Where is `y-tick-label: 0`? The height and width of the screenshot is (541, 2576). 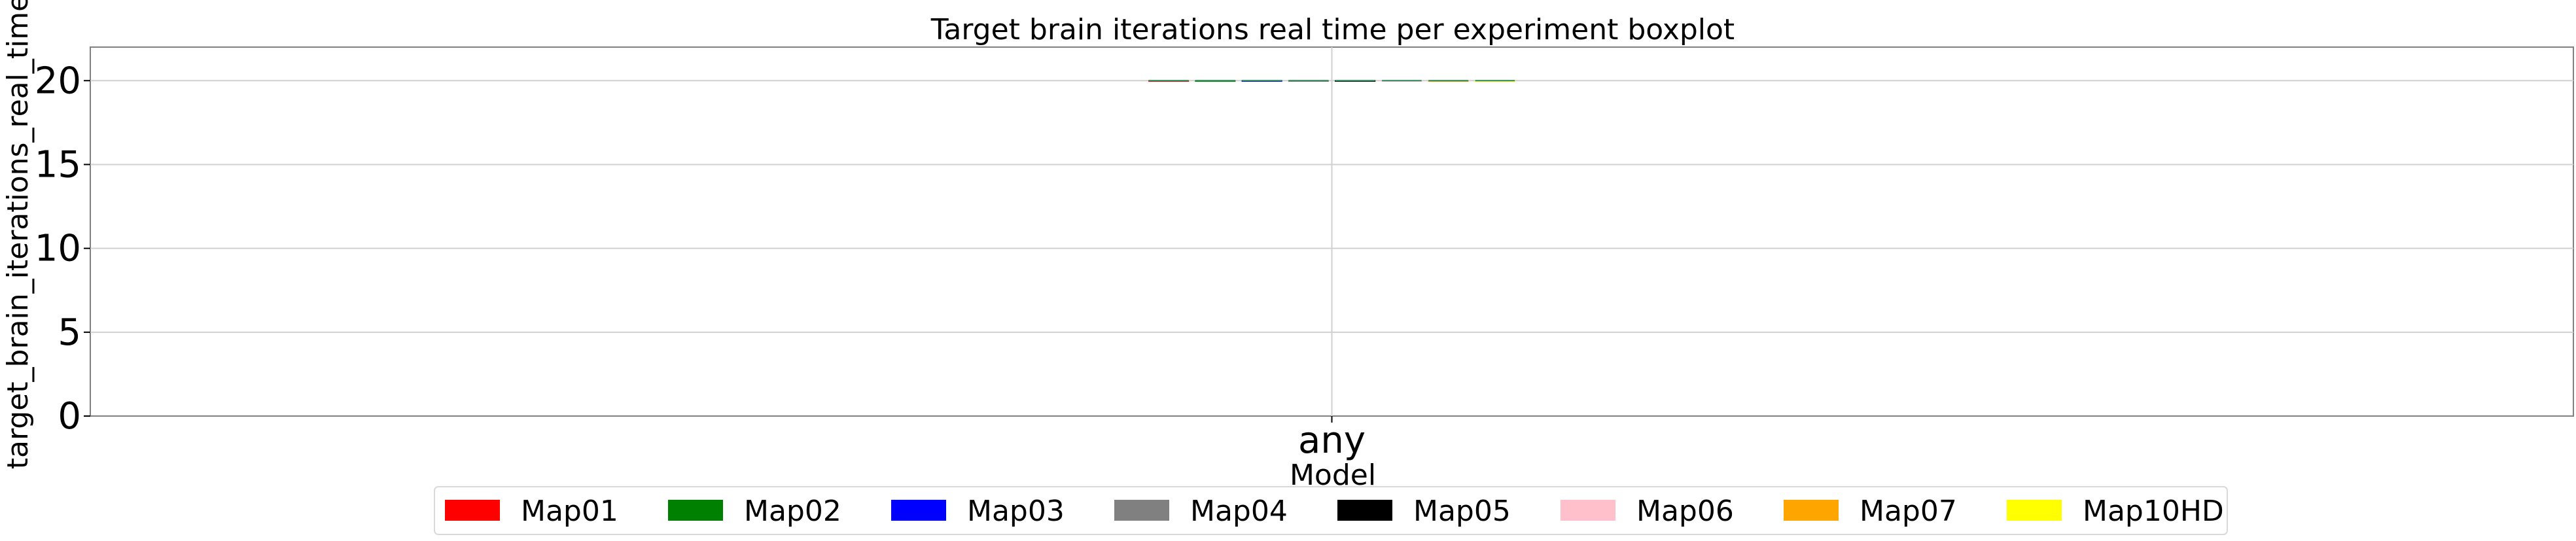 y-tick-label: 0 is located at coordinates (69, 416).